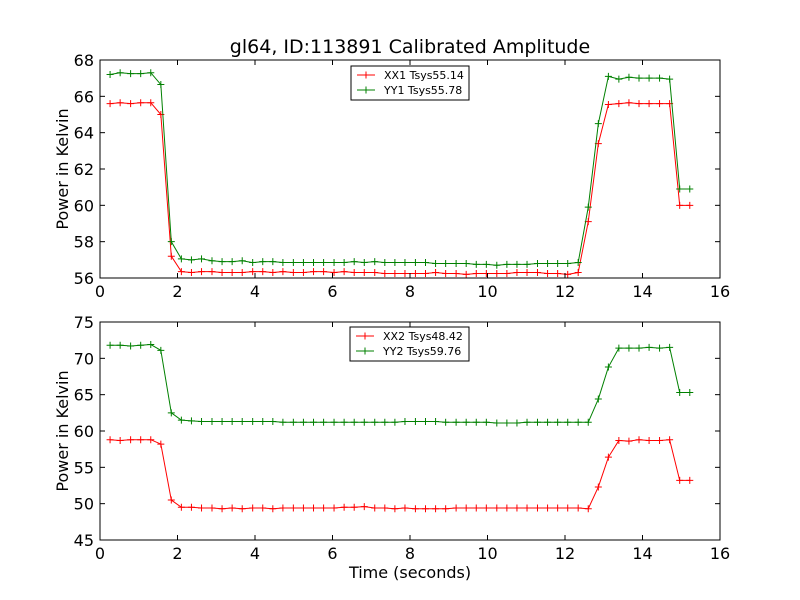 The image size is (800, 600). What do you see at coordinates (84, 504) in the screenshot?
I see `bottom-y-tick-label: 50` at bounding box center [84, 504].